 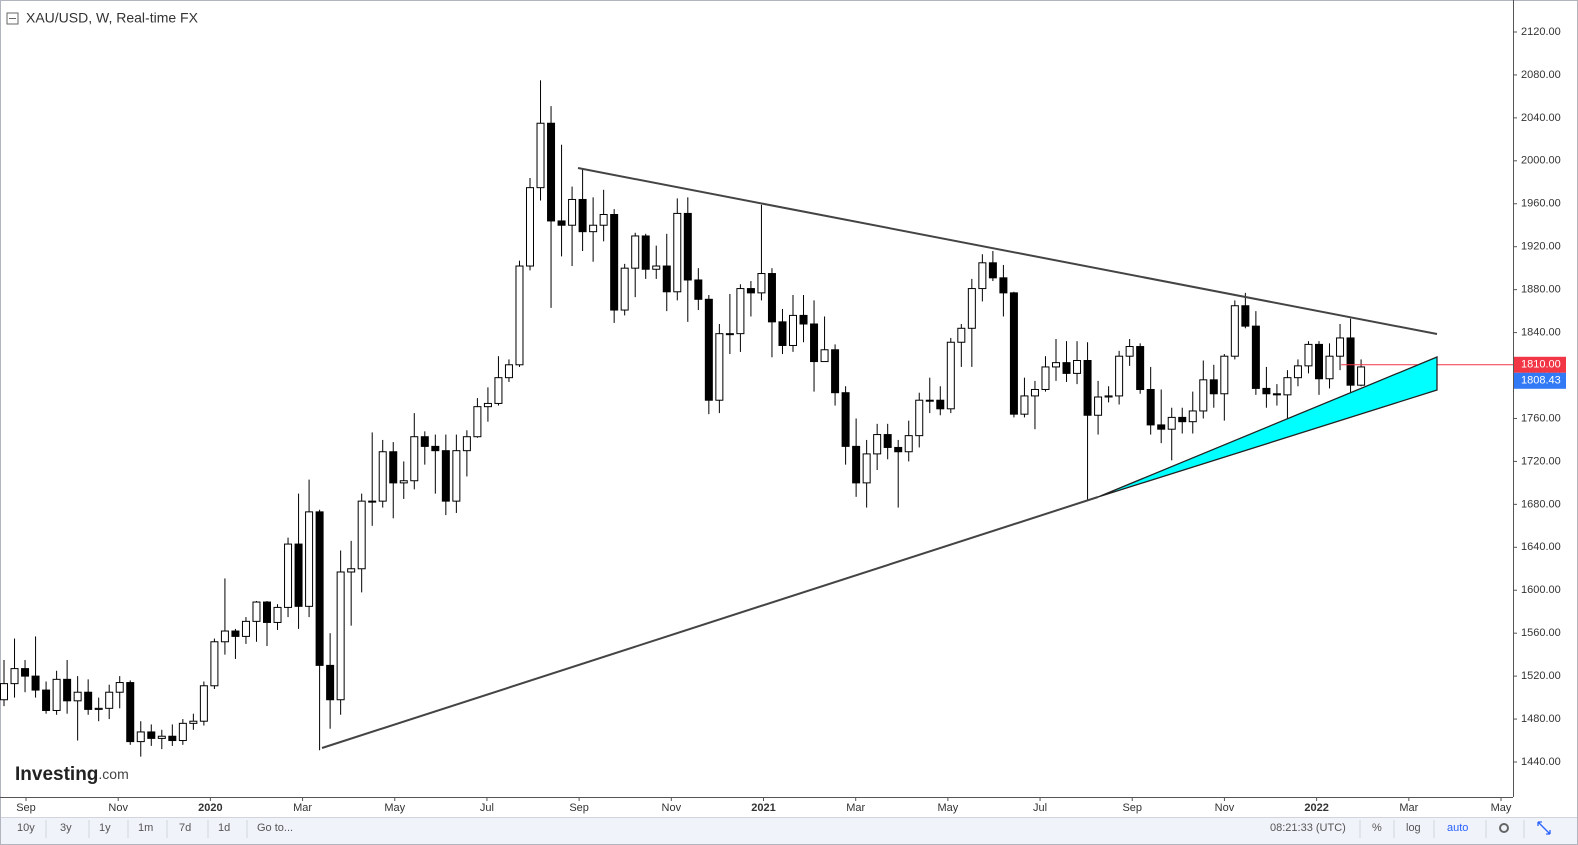 What do you see at coordinates (1267, 427) in the screenshot?
I see `channel-fill` at bounding box center [1267, 427].